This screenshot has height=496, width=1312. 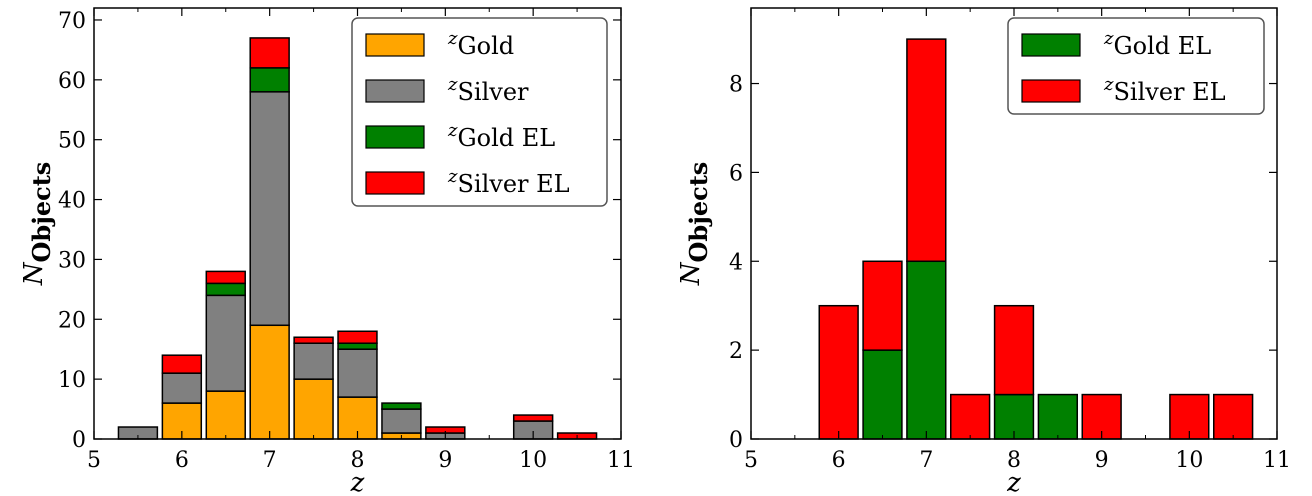 What do you see at coordinates (736, 262) in the screenshot?
I see `y-tick-label: 4` at bounding box center [736, 262].